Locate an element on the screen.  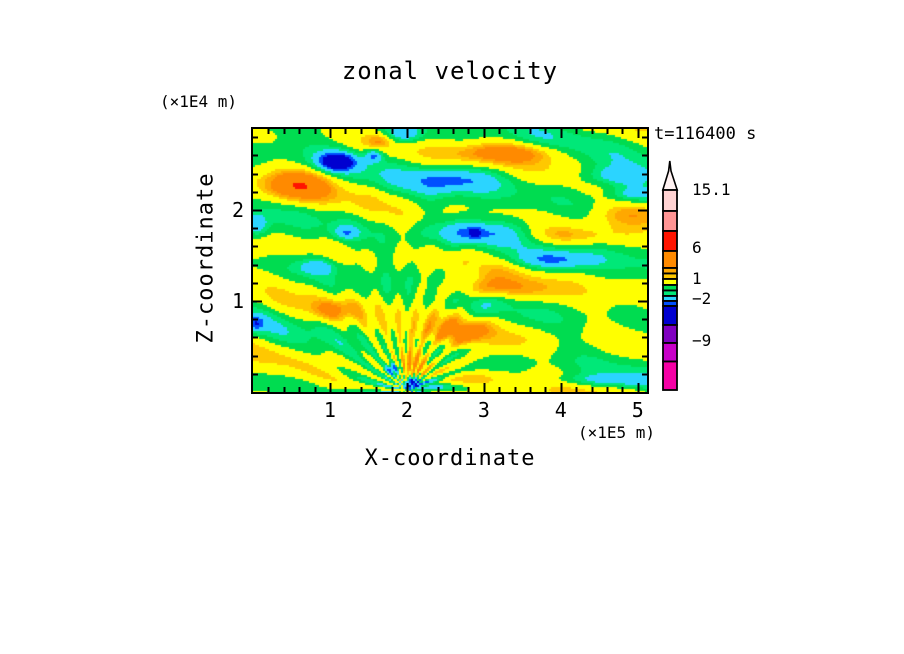
time-label: t=116400 s is located at coordinates (705, 134).